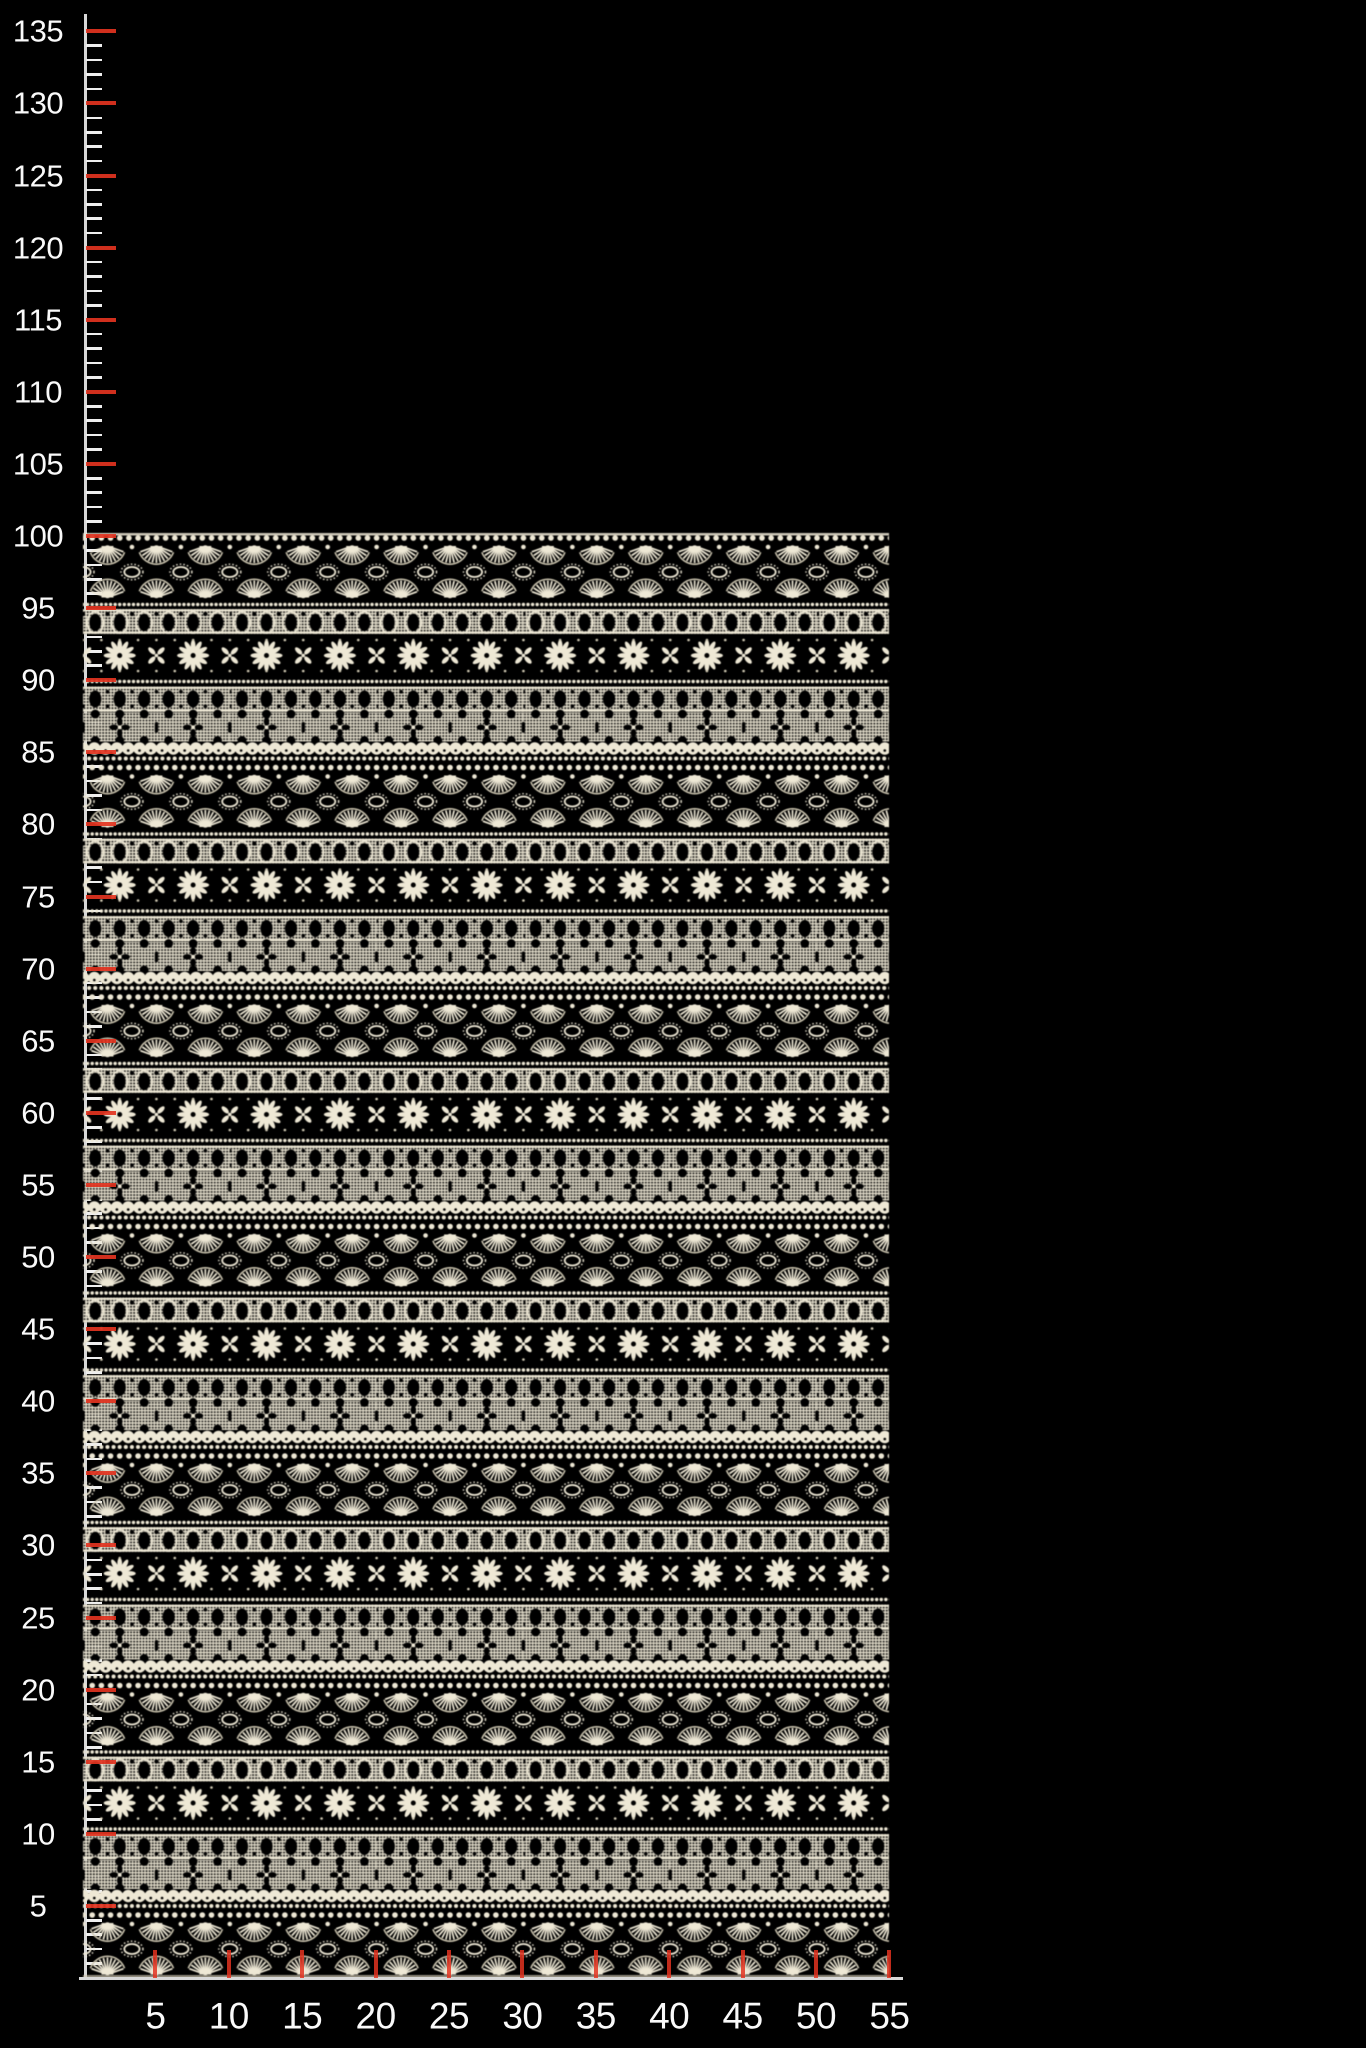 The image size is (1366, 2048). I want to click on horizontal-axis-line, so click(491, 1978).